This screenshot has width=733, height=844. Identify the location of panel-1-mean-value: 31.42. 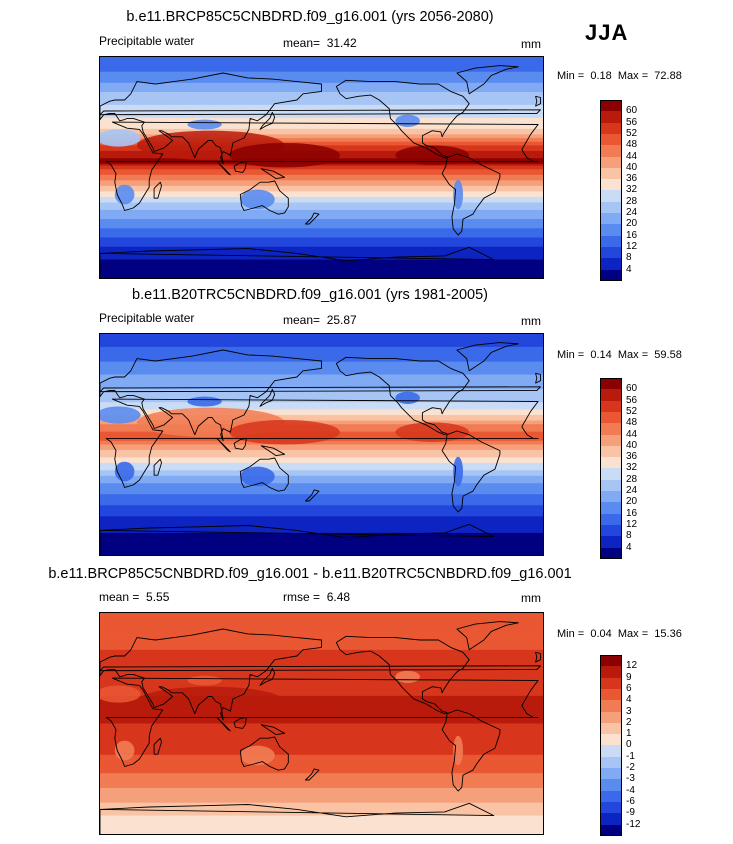
(341, 43).